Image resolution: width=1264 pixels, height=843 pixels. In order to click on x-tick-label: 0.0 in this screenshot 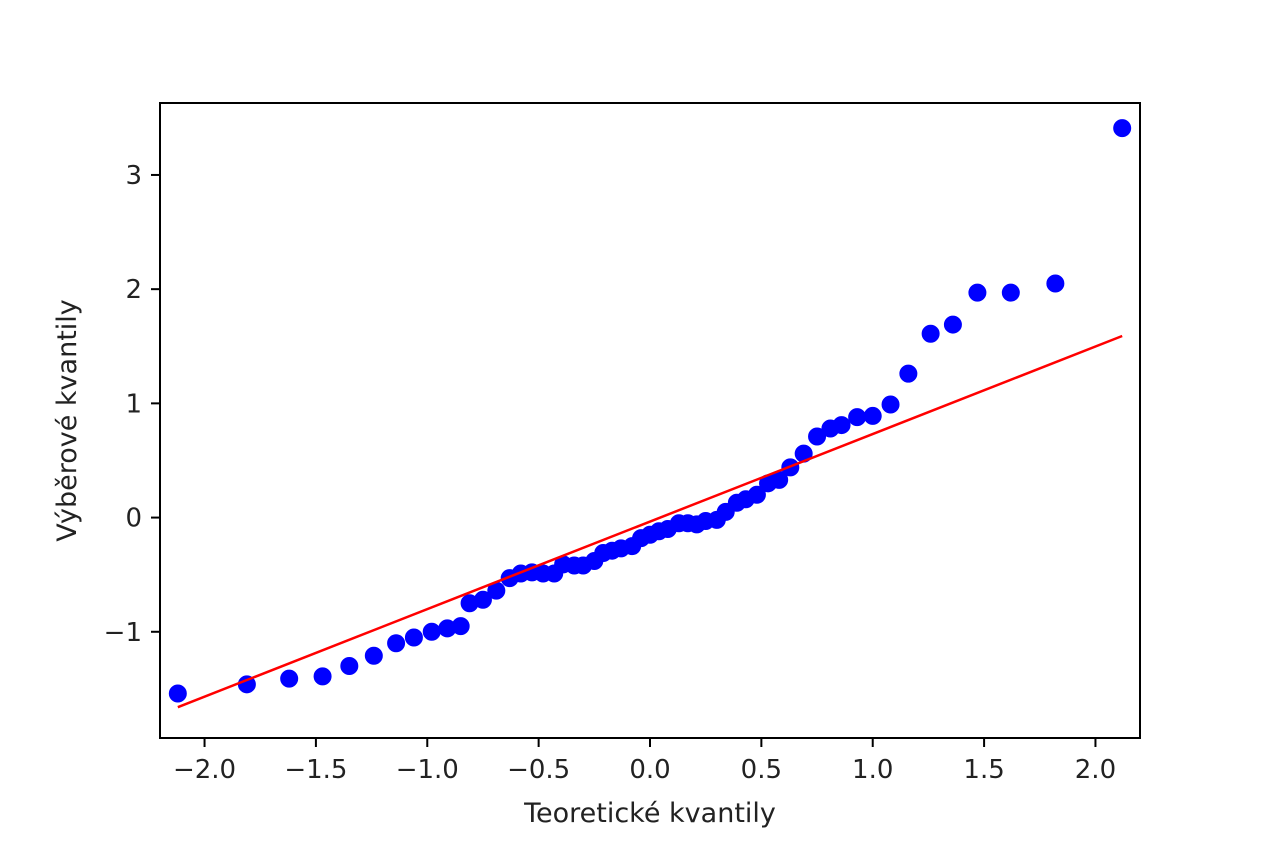, I will do `click(649, 770)`.